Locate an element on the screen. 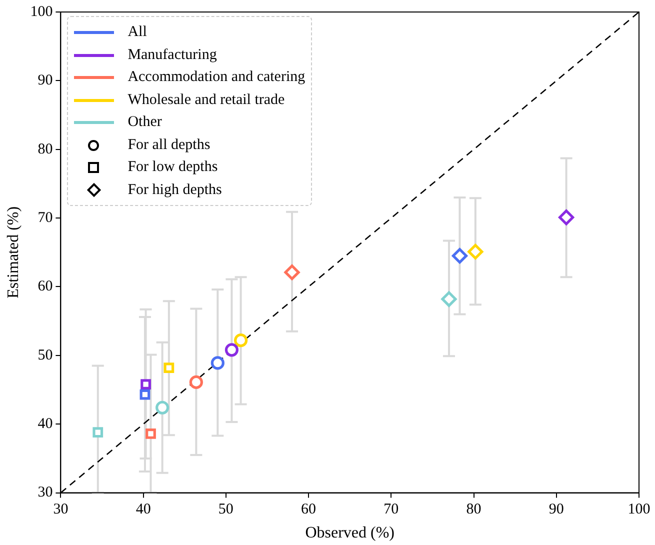 Image resolution: width=655 pixels, height=545 pixels. y-tick-label: 90 is located at coordinates (45, 80).